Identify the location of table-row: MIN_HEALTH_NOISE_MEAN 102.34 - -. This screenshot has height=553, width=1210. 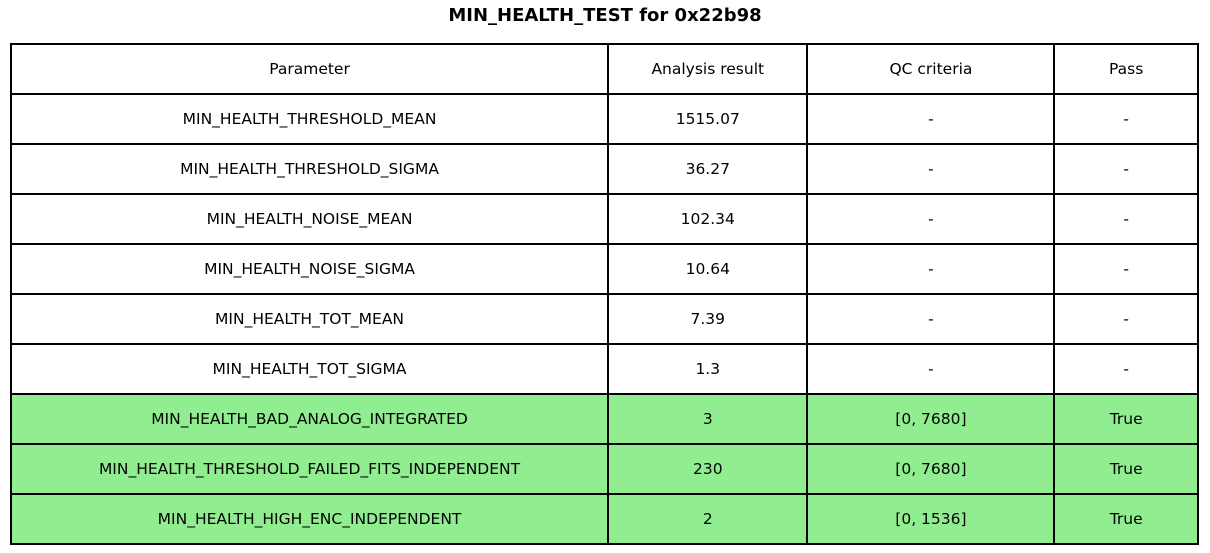
(604, 219).